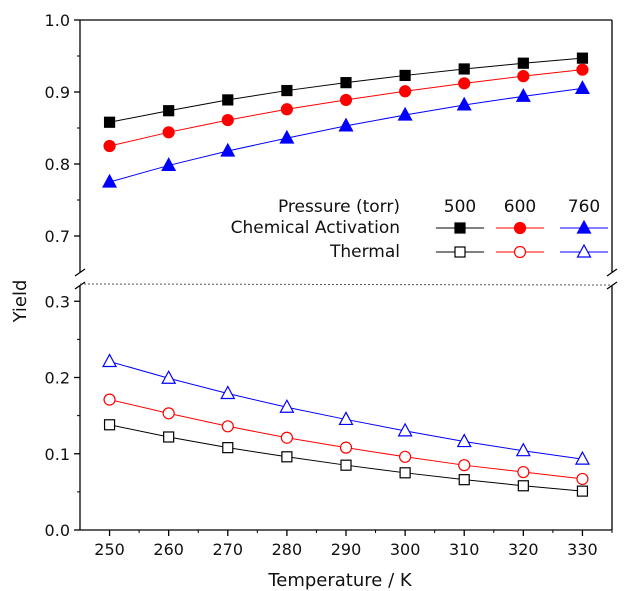 The height and width of the screenshot is (591, 625). Describe the element at coordinates (57, 236) in the screenshot. I see `y-tick-label: 0.7` at that location.